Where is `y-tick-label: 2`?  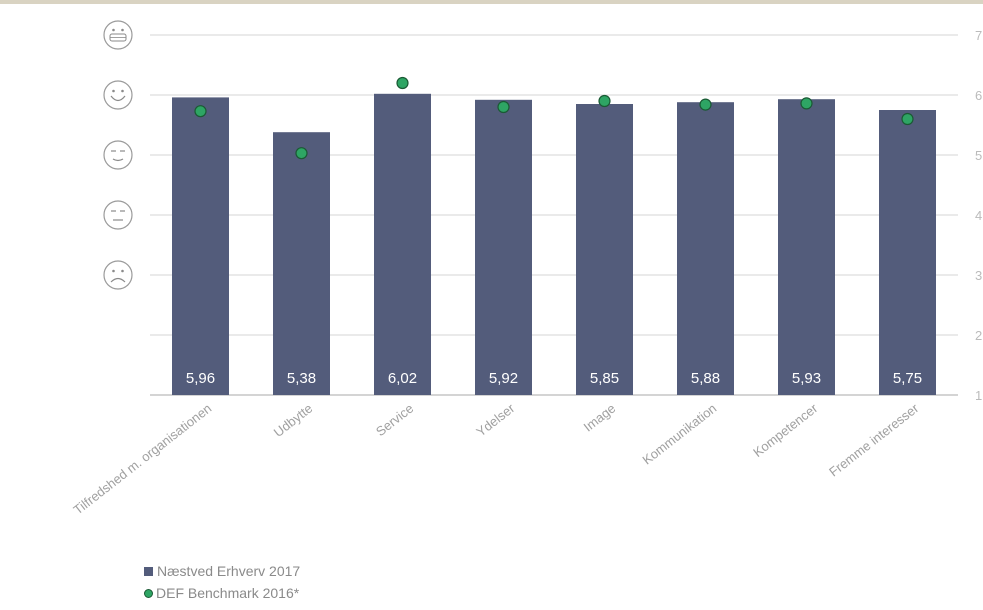 y-tick-label: 2 is located at coordinates (978, 335).